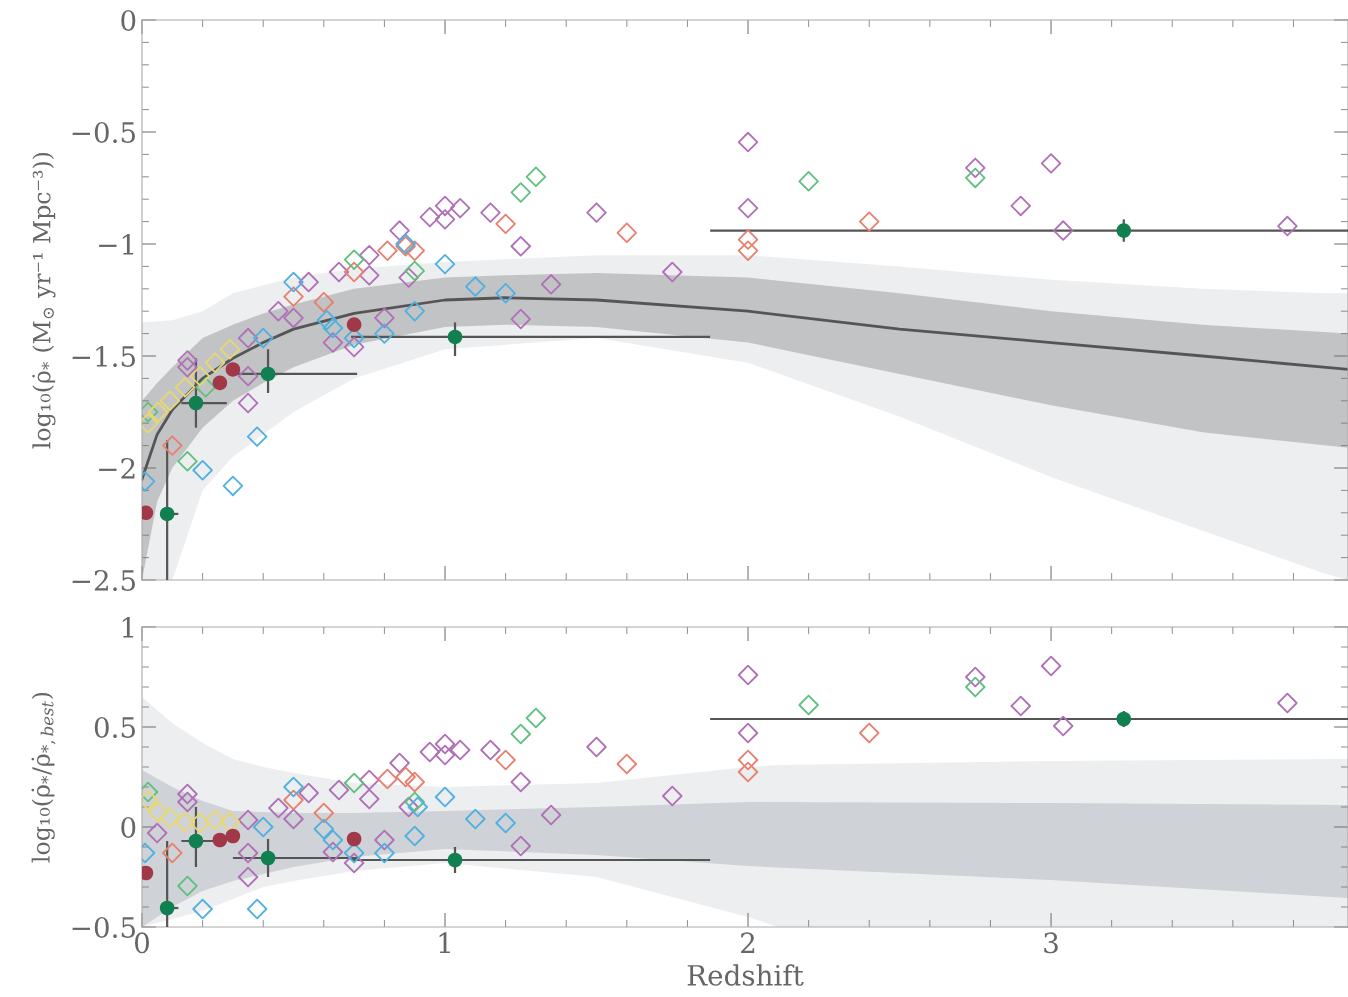 The width and height of the screenshot is (1348, 997). Describe the element at coordinates (748, 942) in the screenshot. I see `x-tick-label: 2` at that location.